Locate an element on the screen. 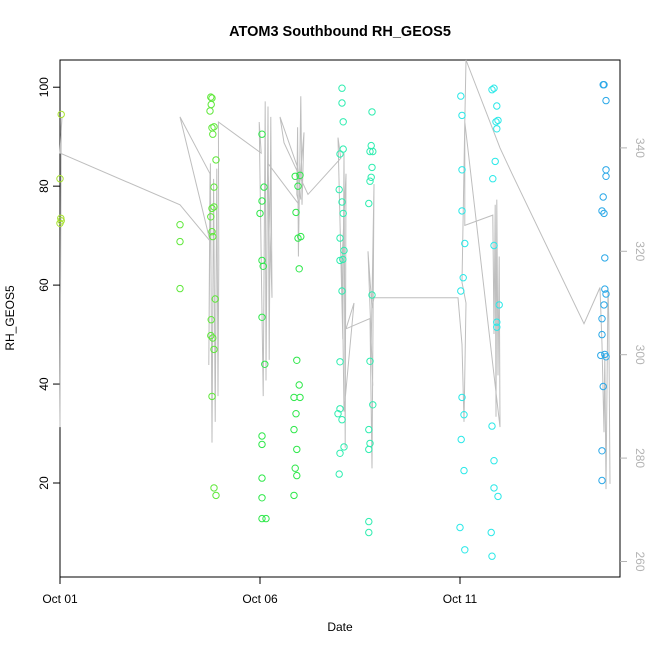  y-tick-label: 60 is located at coordinates (44, 285).